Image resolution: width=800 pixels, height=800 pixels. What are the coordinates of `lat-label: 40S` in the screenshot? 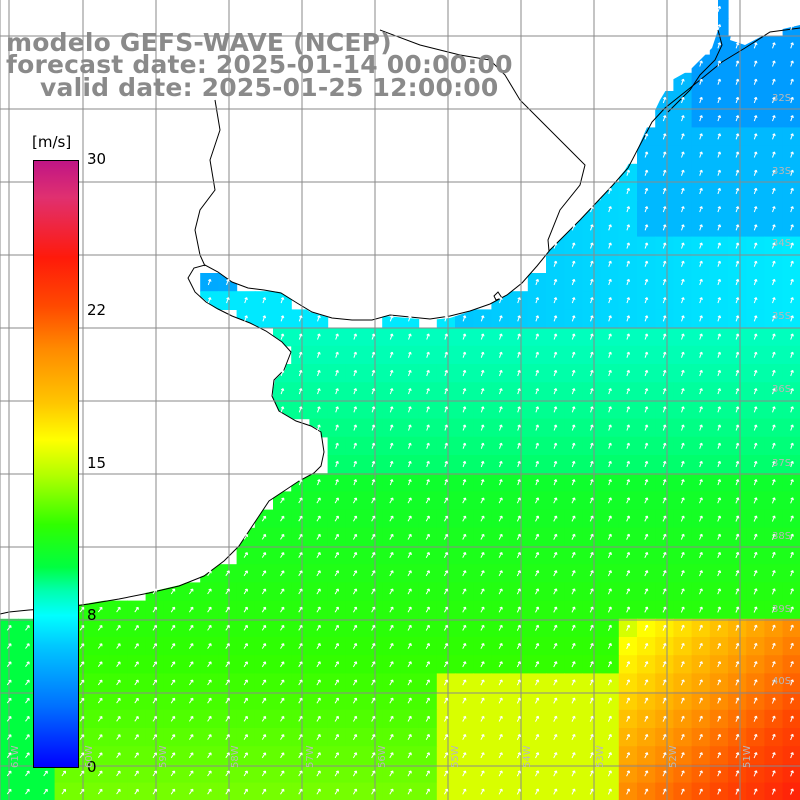 It's located at (782, 681).